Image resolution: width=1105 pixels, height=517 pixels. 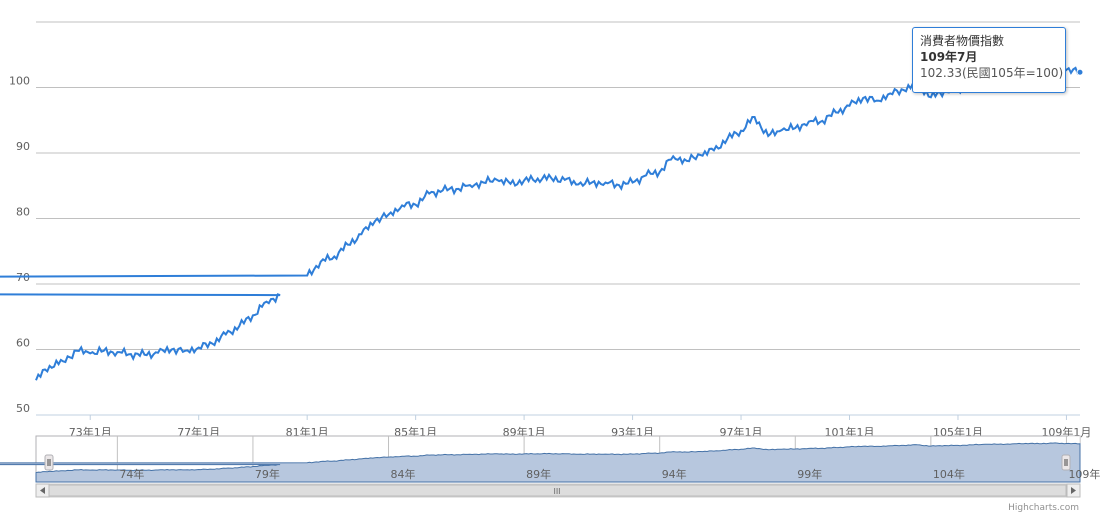 What do you see at coordinates (674, 474) in the screenshot?
I see `navigator-tick-label: 94年` at bounding box center [674, 474].